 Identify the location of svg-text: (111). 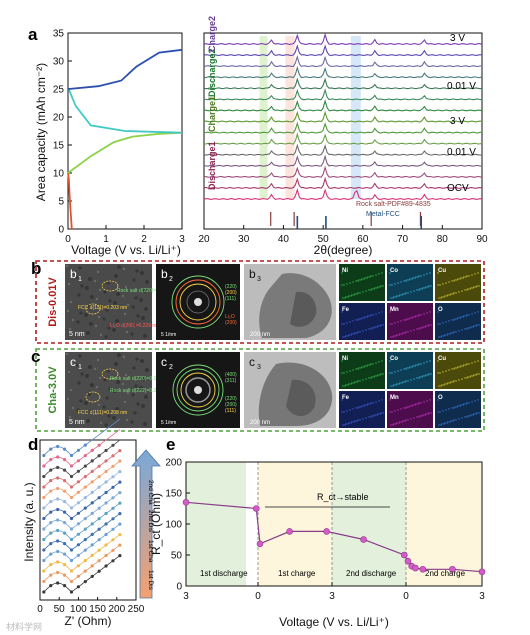
(230, 411).